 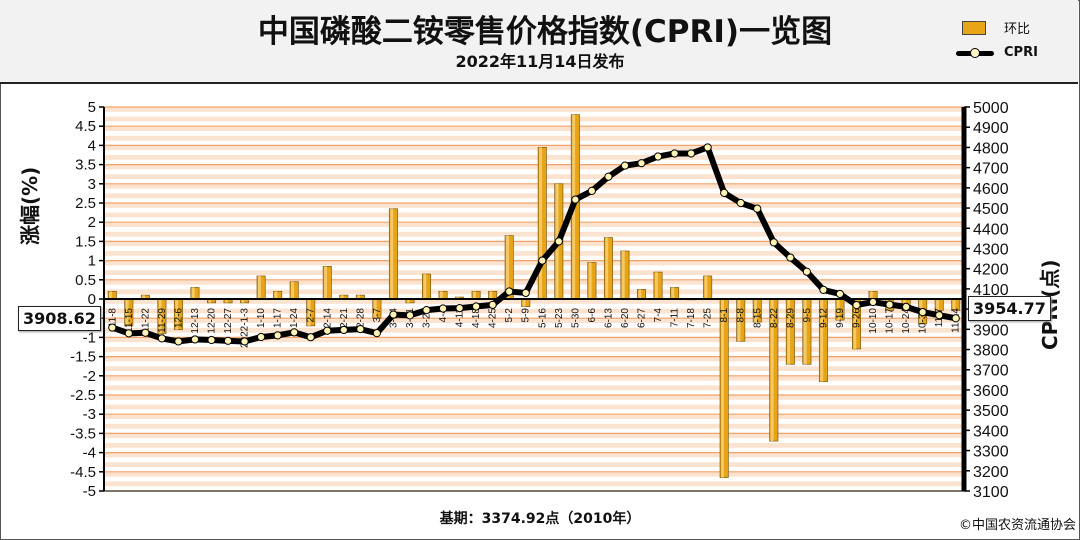 What do you see at coordinates (443, 315) in the screenshot?
I see `x-tick-label: 4-4` at bounding box center [443, 315].